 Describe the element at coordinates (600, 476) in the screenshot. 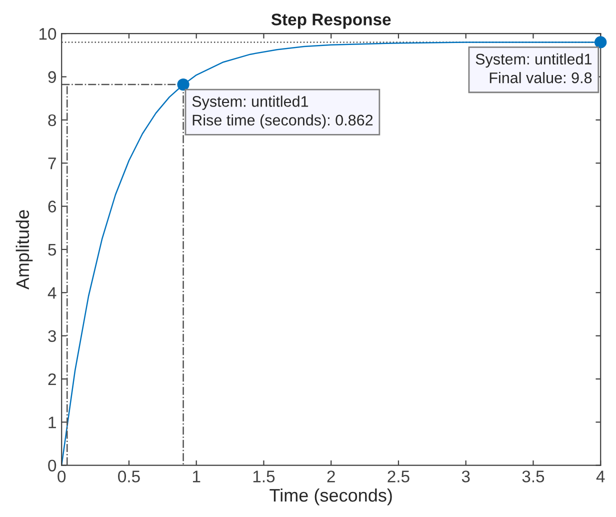

I see `x-tick-label: 4` at that location.